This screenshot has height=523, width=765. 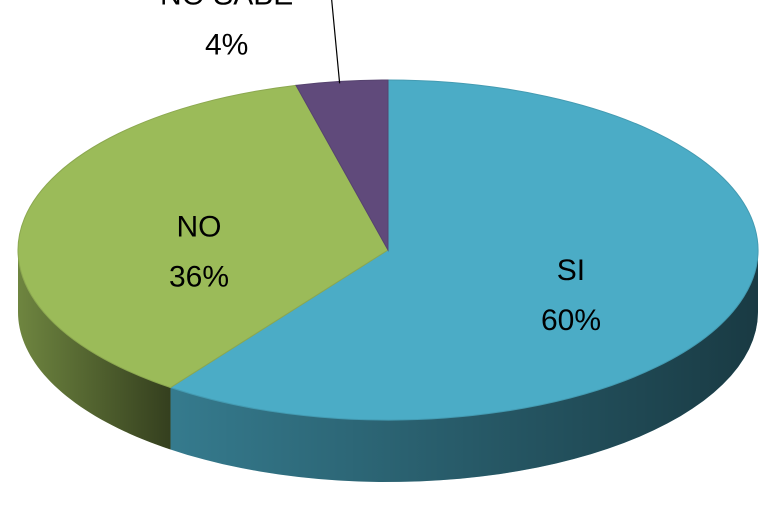 I want to click on value-label: 4%, so click(x=226, y=44).